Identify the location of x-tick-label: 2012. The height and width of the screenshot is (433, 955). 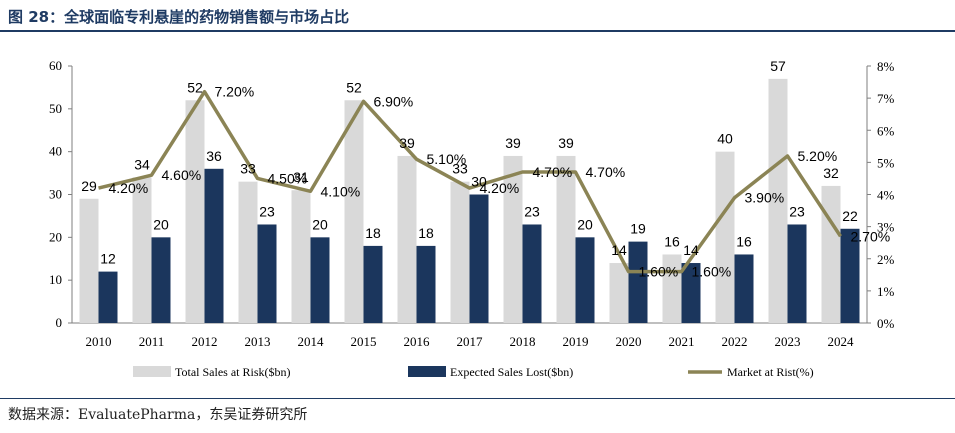
(205, 341).